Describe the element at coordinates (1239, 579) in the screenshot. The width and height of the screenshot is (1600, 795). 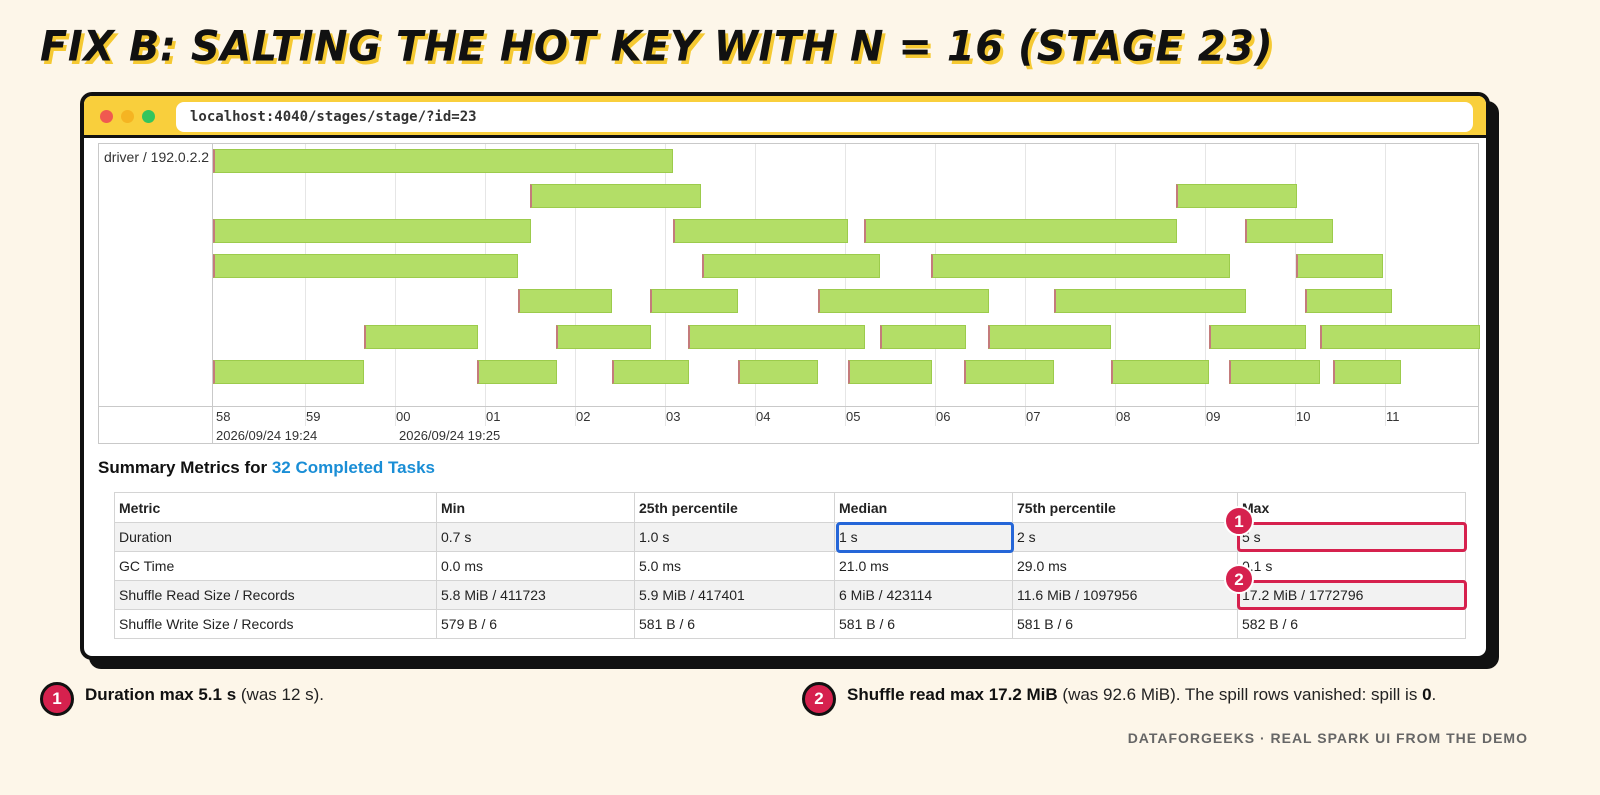
I see `callout-badge: 2` at that location.